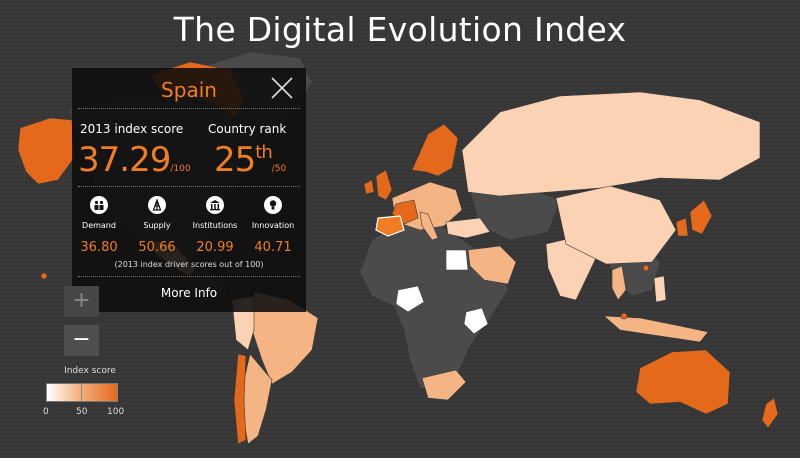 The width and height of the screenshot is (800, 458). Describe the element at coordinates (189, 90) in the screenshot. I see `country-name: Spain` at that location.